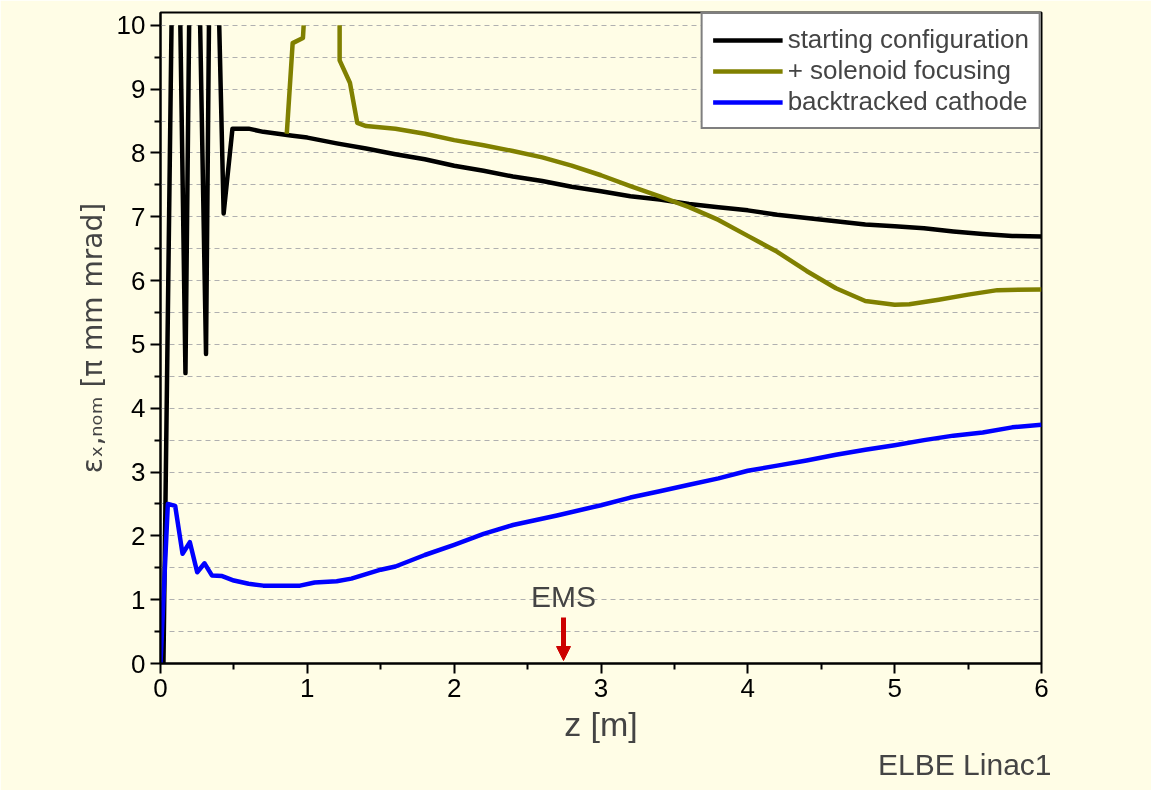 This screenshot has width=1151, height=790. I want to click on x-tick-label: 4, so click(748, 687).